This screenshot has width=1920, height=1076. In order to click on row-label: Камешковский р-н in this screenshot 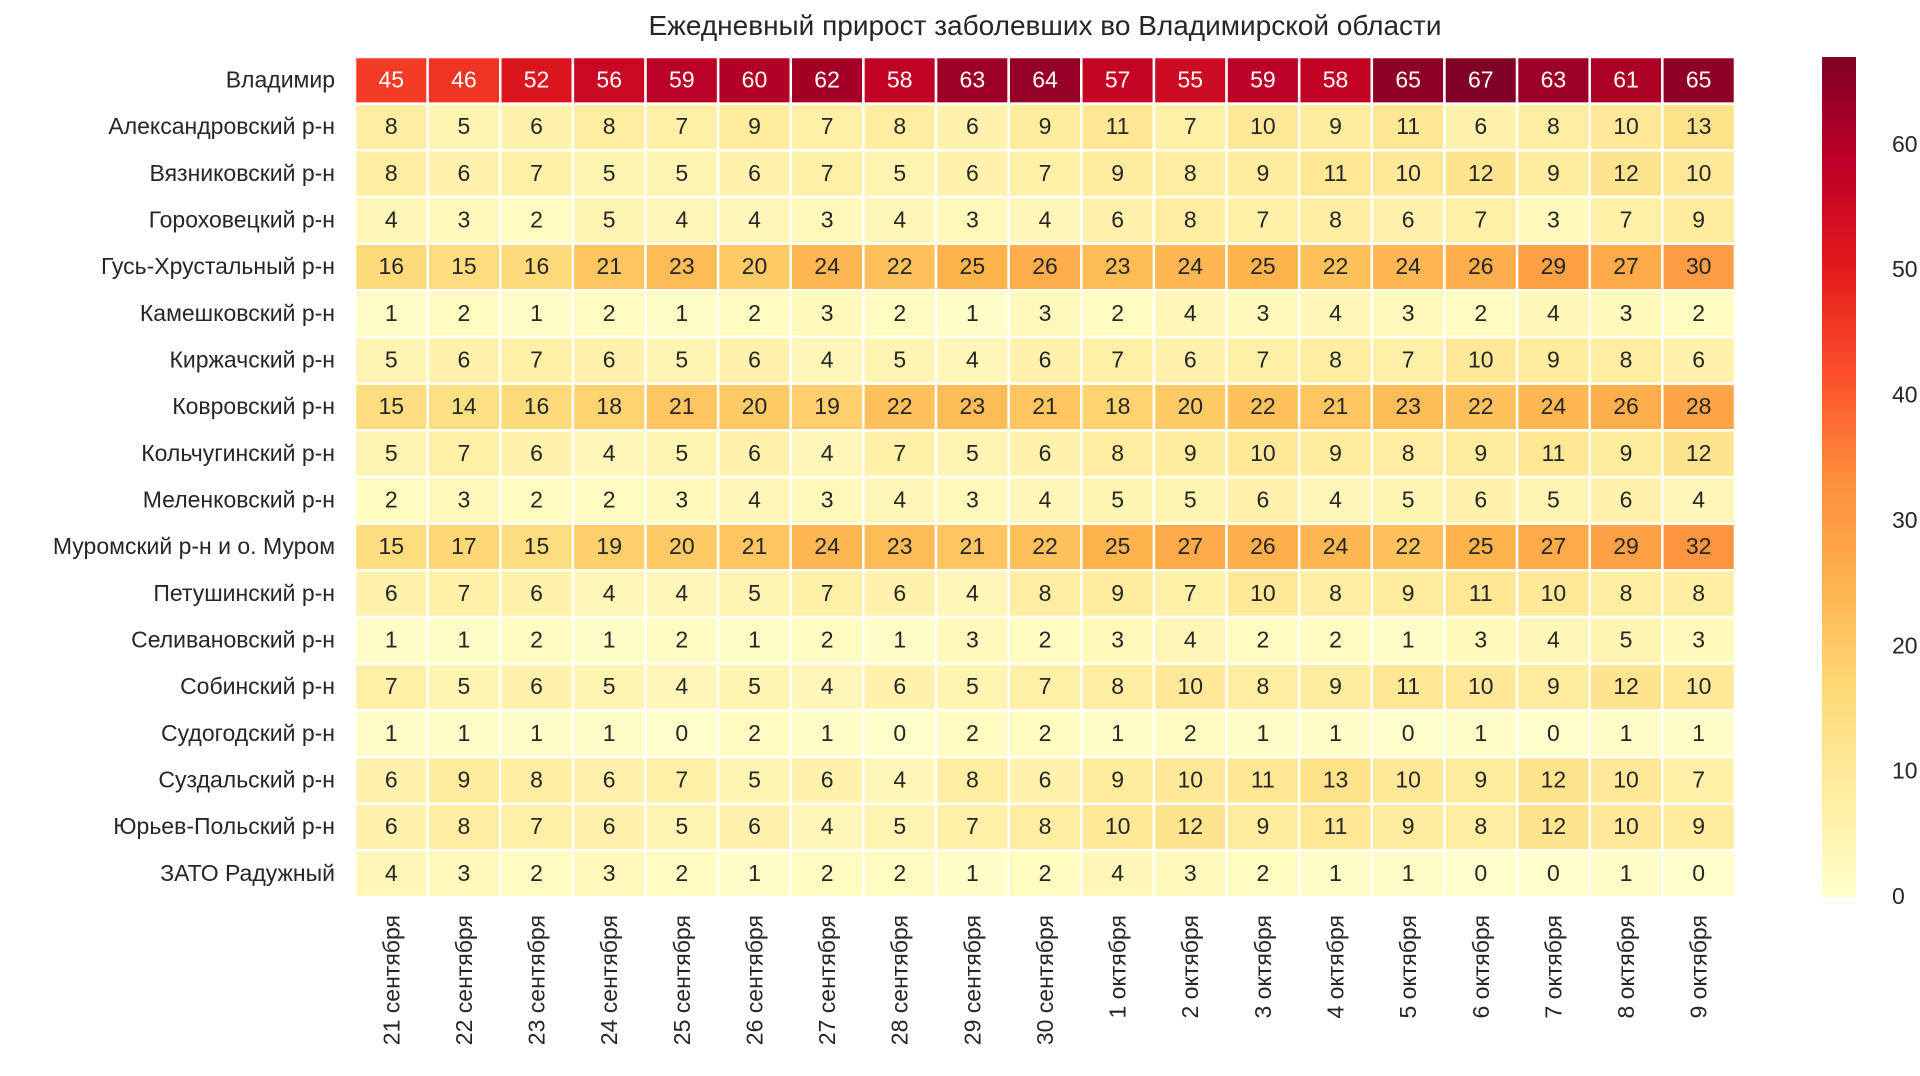, I will do `click(237, 313)`.